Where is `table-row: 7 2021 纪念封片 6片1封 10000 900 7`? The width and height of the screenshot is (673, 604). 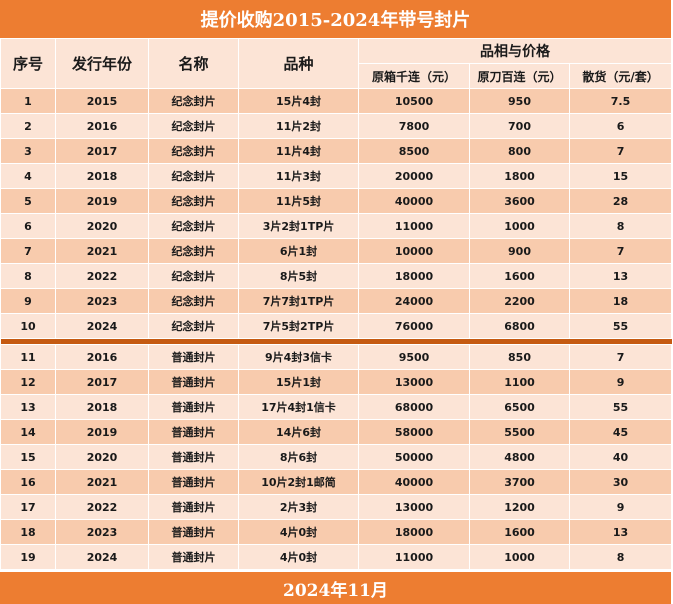 table-row: 7 2021 纪念封片 6片1封 10000 900 7 is located at coordinates (336, 251).